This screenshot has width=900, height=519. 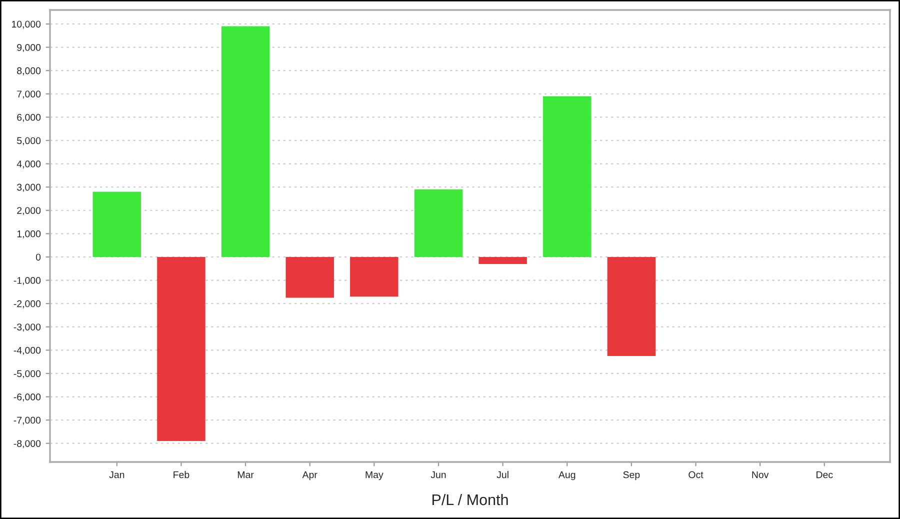 What do you see at coordinates (38, 257) in the screenshot?
I see `y-tick-label: 0` at bounding box center [38, 257].